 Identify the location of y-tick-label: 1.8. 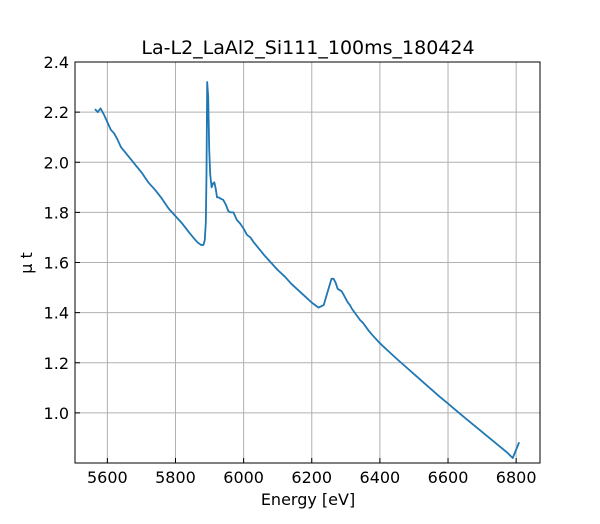
(56, 212).